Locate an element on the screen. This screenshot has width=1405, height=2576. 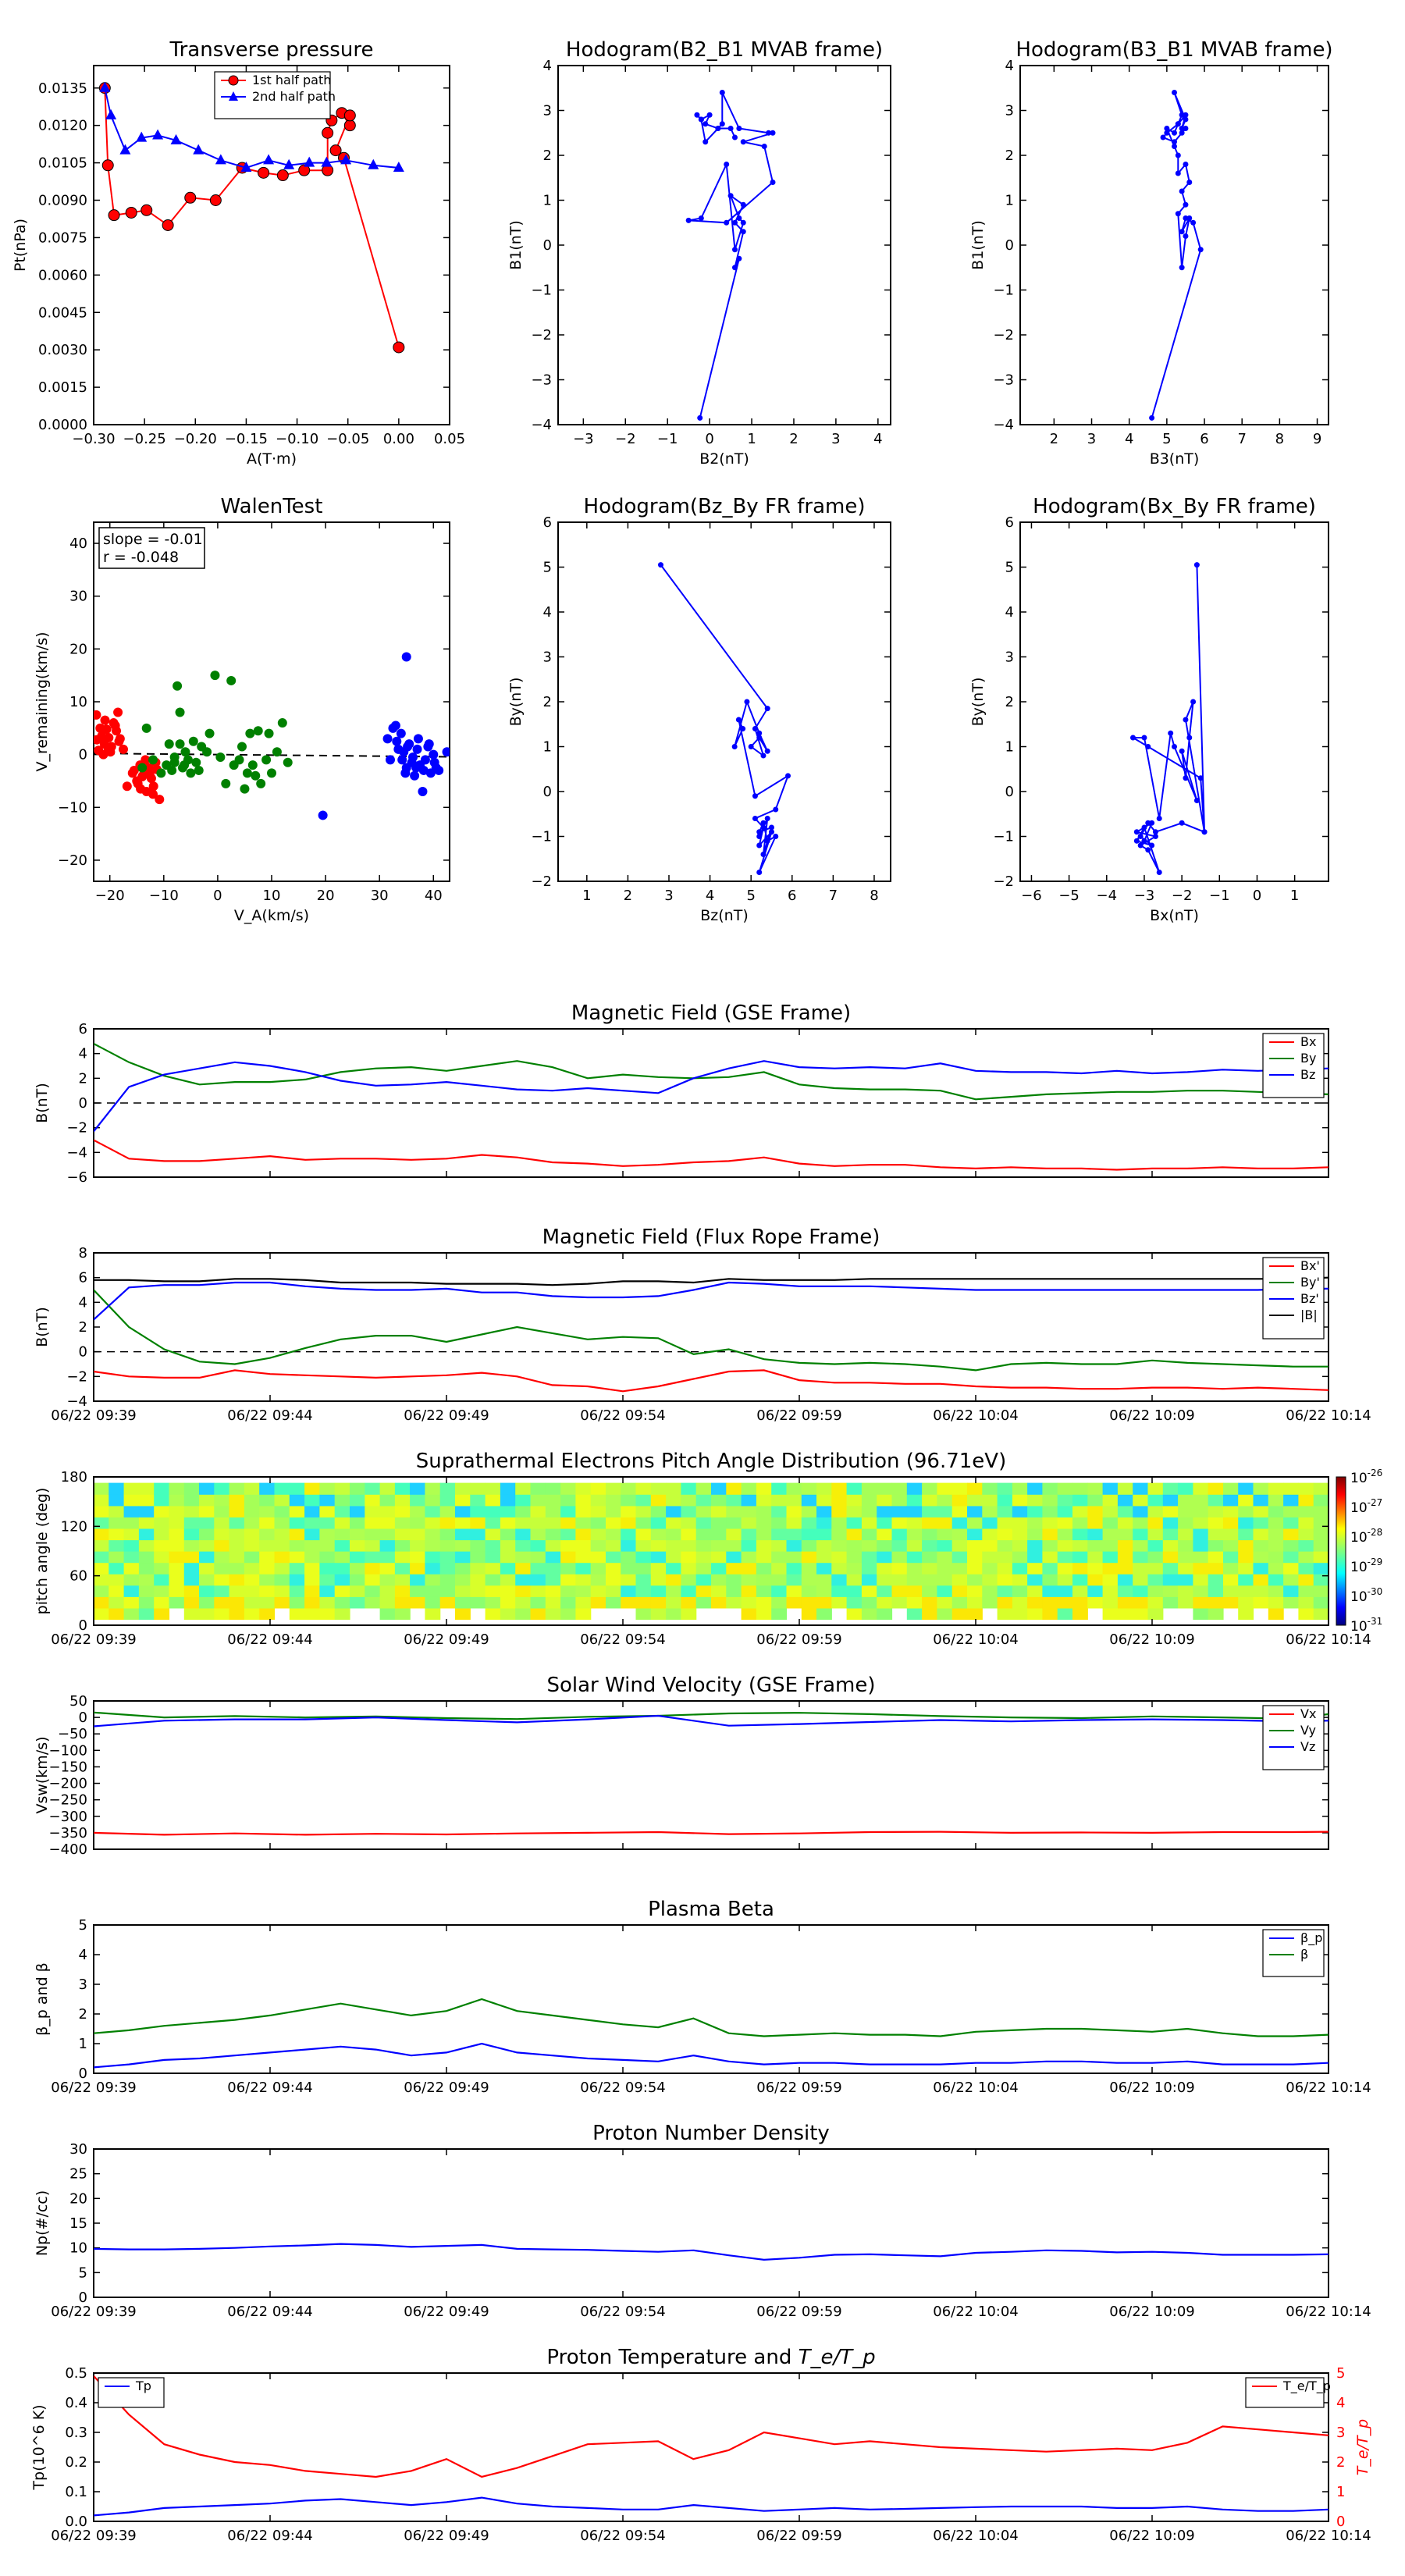
p2-xtick-label: −3 is located at coordinates (583, 439).